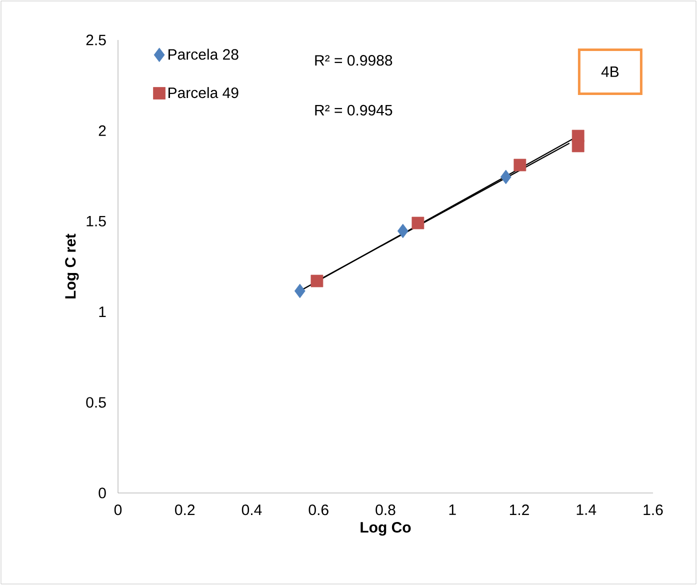 The width and height of the screenshot is (697, 585). Describe the element at coordinates (203, 54) in the screenshot. I see `legend-label: Parcela 28` at that location.